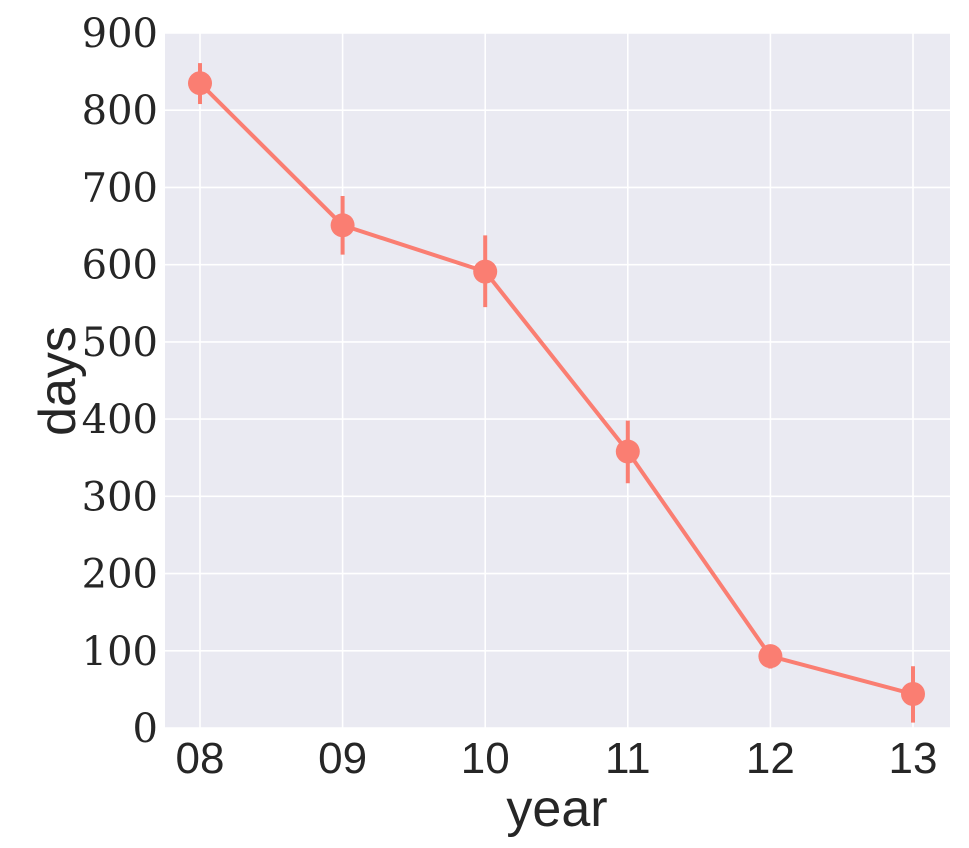  What do you see at coordinates (145, 729) in the screenshot?
I see `y-tick-label: 0` at bounding box center [145, 729].